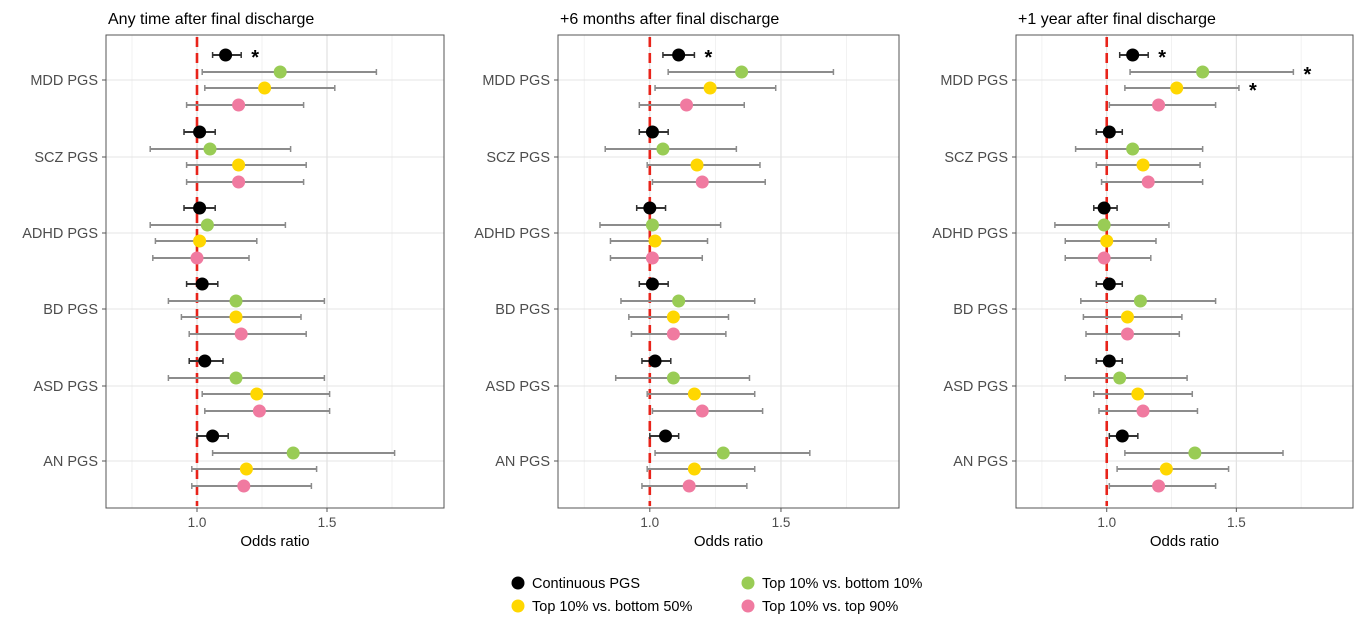 This screenshot has width=1357, height=625. What do you see at coordinates (976, 158) in the screenshot?
I see `panel-3-category-label-scz-pgs: SCZ PGS` at bounding box center [976, 158].